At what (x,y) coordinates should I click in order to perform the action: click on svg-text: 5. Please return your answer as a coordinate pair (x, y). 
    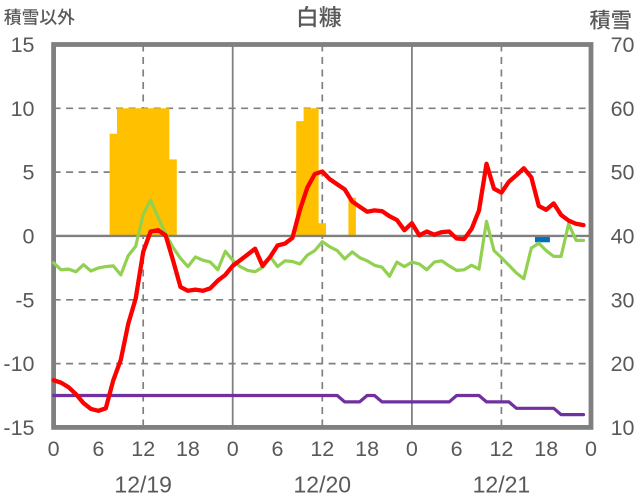
    Looking at the image, I should click on (29, 173).